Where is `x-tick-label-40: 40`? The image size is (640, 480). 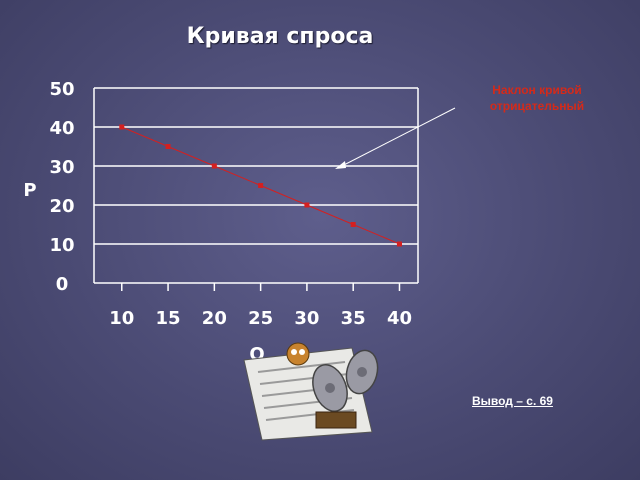 x-tick-label-40: 40 is located at coordinates (399, 318).